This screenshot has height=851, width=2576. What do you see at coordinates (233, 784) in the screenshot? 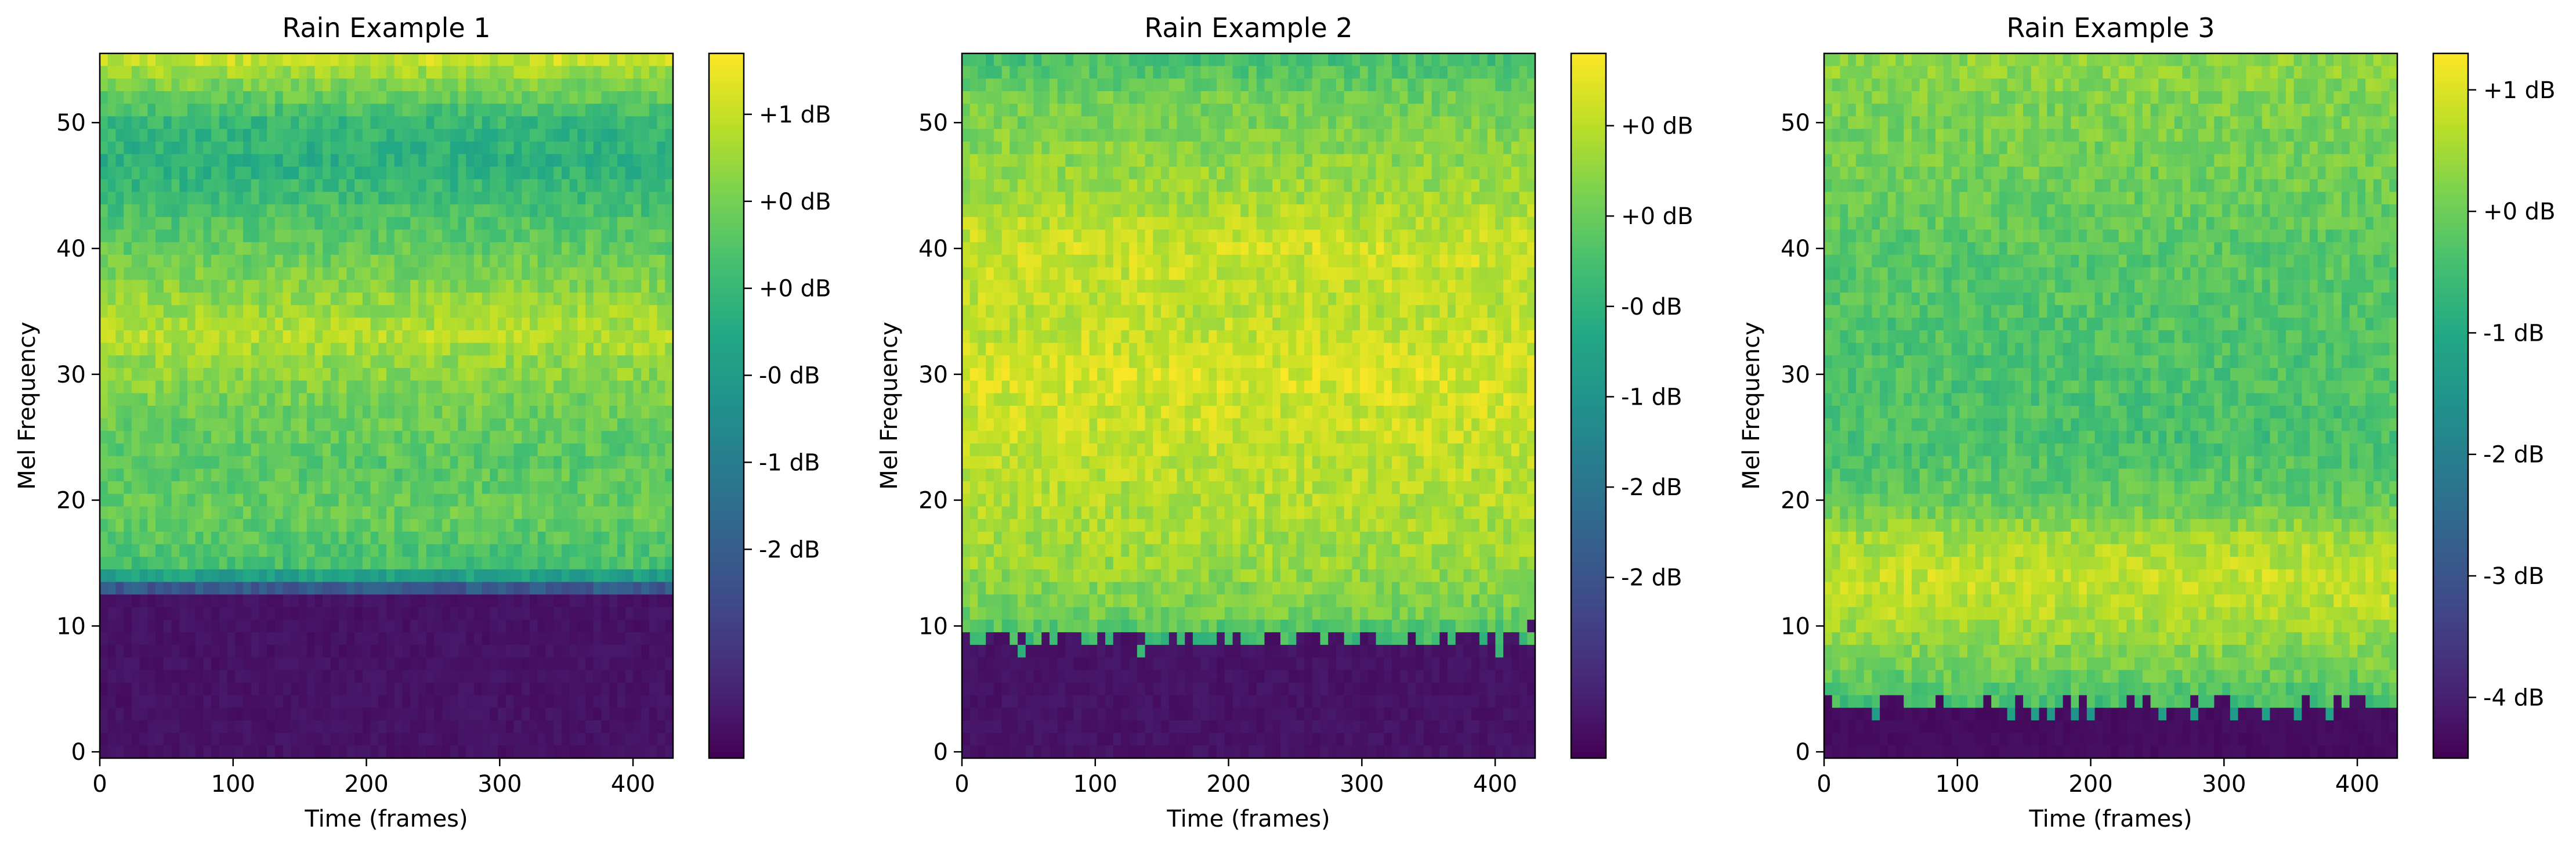
I see `x-tick-label: 100` at bounding box center [233, 784].